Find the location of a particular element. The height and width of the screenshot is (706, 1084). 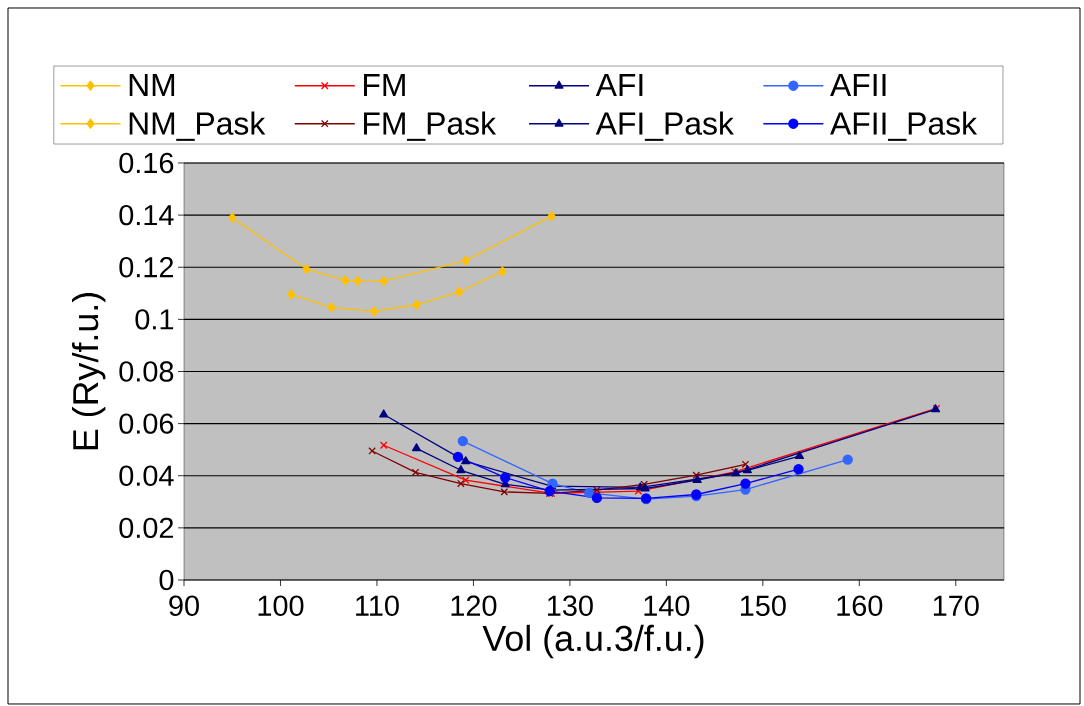

x-tick-label: 90 is located at coordinates (184, 605).